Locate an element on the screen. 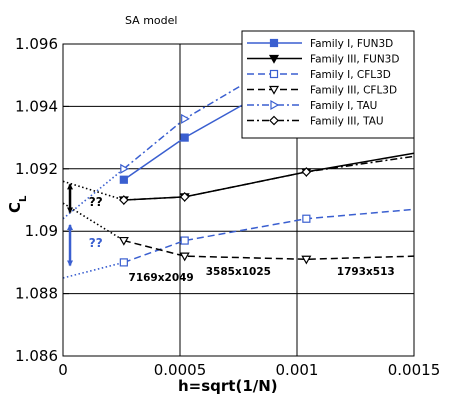 The image size is (450, 401). x-tick-label: 0.0015 is located at coordinates (414, 370).